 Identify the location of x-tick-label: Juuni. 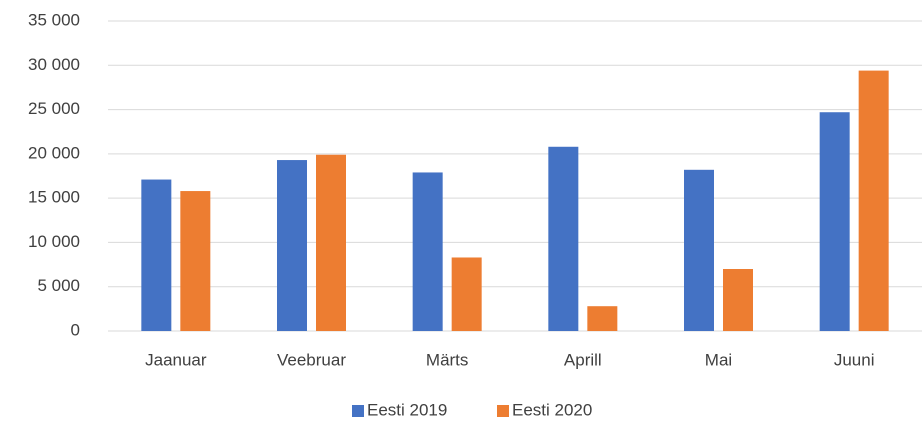
(854, 359).